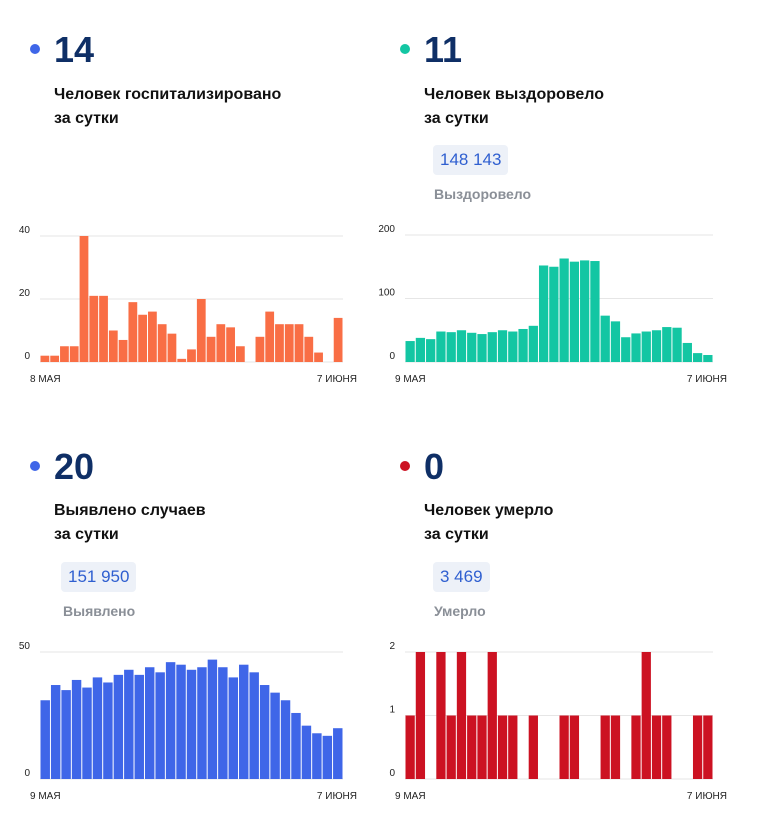  I want to click on cases-chart: 0 50 9 МАЯ 7 ИЮНЯ, so click(188, 721).